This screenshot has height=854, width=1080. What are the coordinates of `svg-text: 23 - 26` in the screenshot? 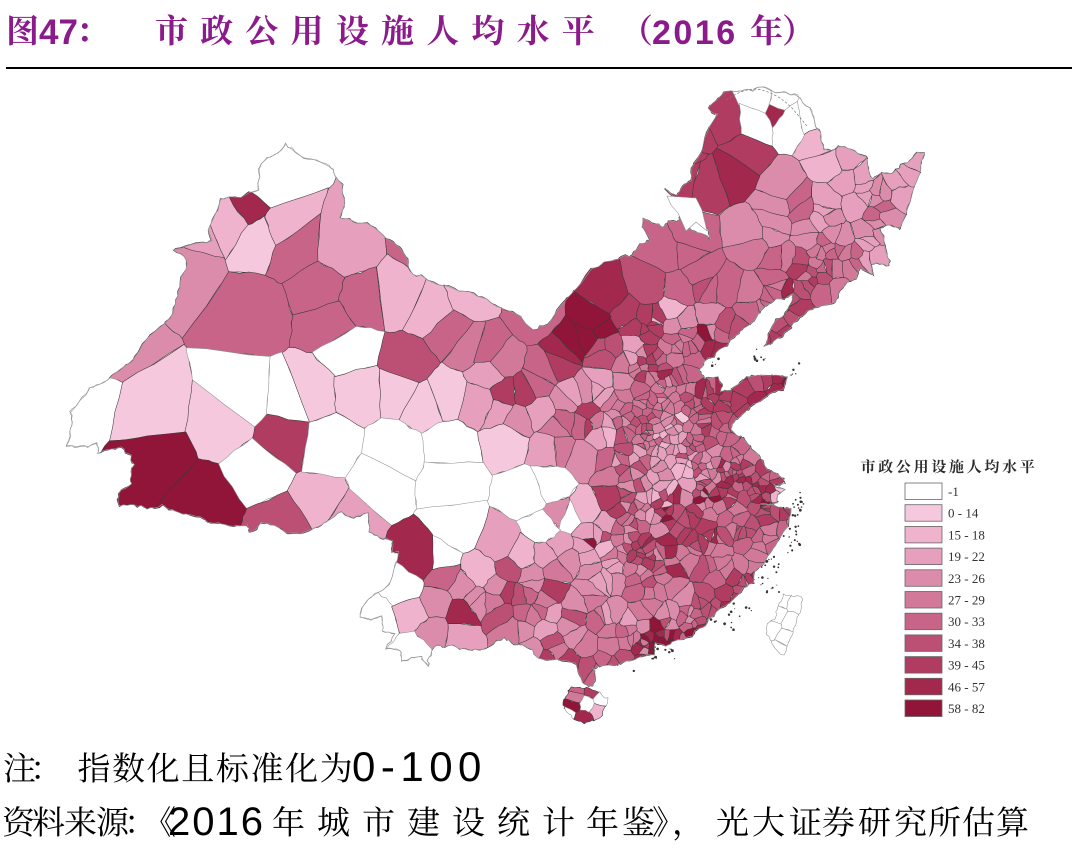 It's located at (966, 578).